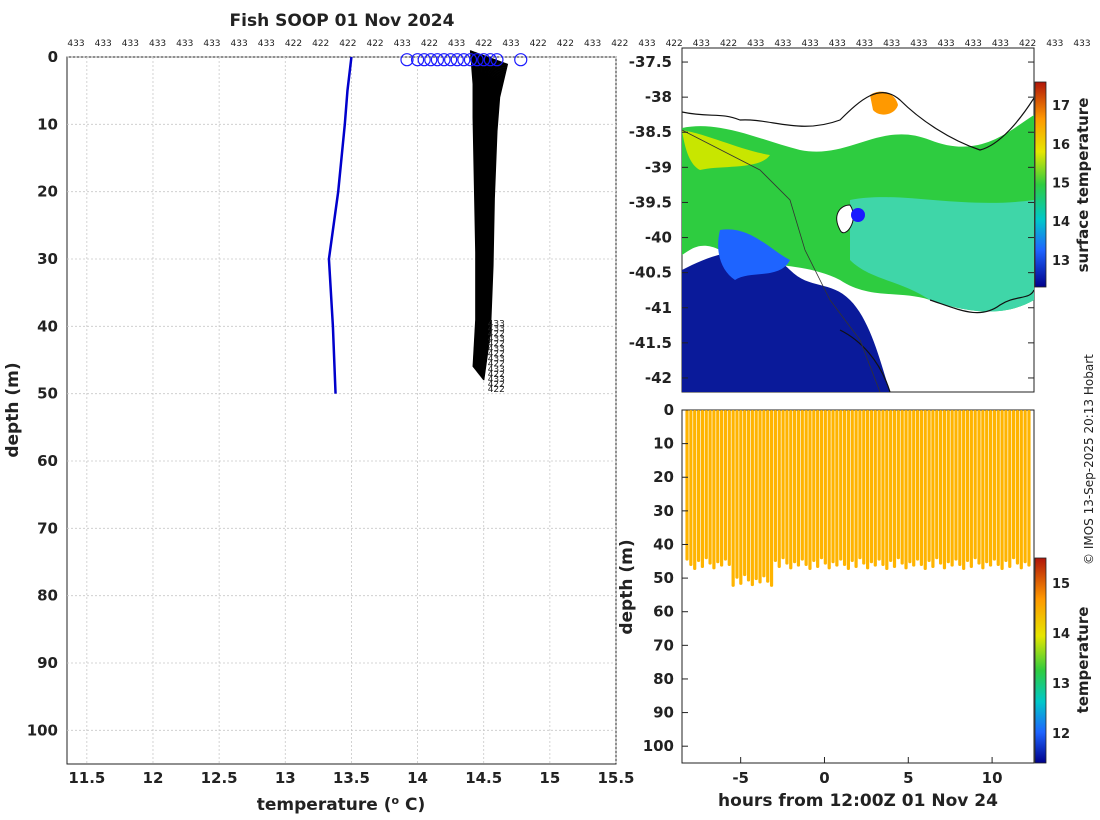 The image size is (1100, 820). What do you see at coordinates (1061, 734) in the screenshot?
I see `depth-time-colorbar-tick: 12` at bounding box center [1061, 734].